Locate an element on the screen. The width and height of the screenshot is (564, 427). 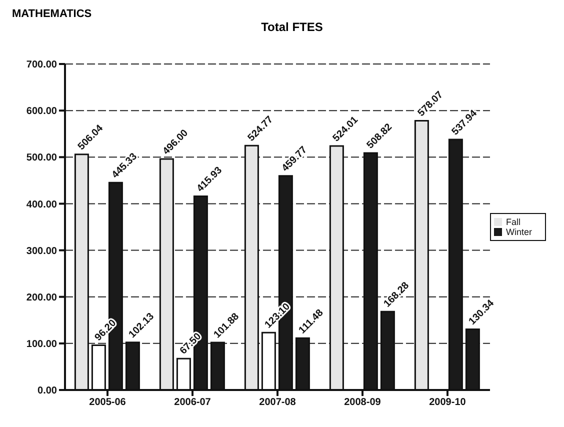
chart-subtitle: MATHEMATICS is located at coordinates (52, 14).